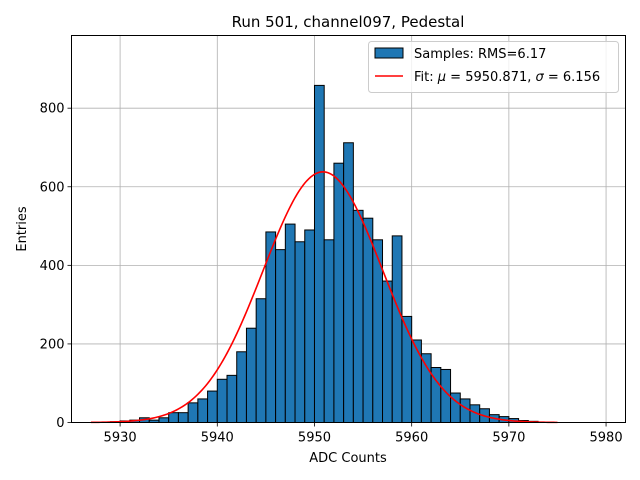  Describe the element at coordinates (52, 266) in the screenshot. I see `y-tick-label: 400` at that location.